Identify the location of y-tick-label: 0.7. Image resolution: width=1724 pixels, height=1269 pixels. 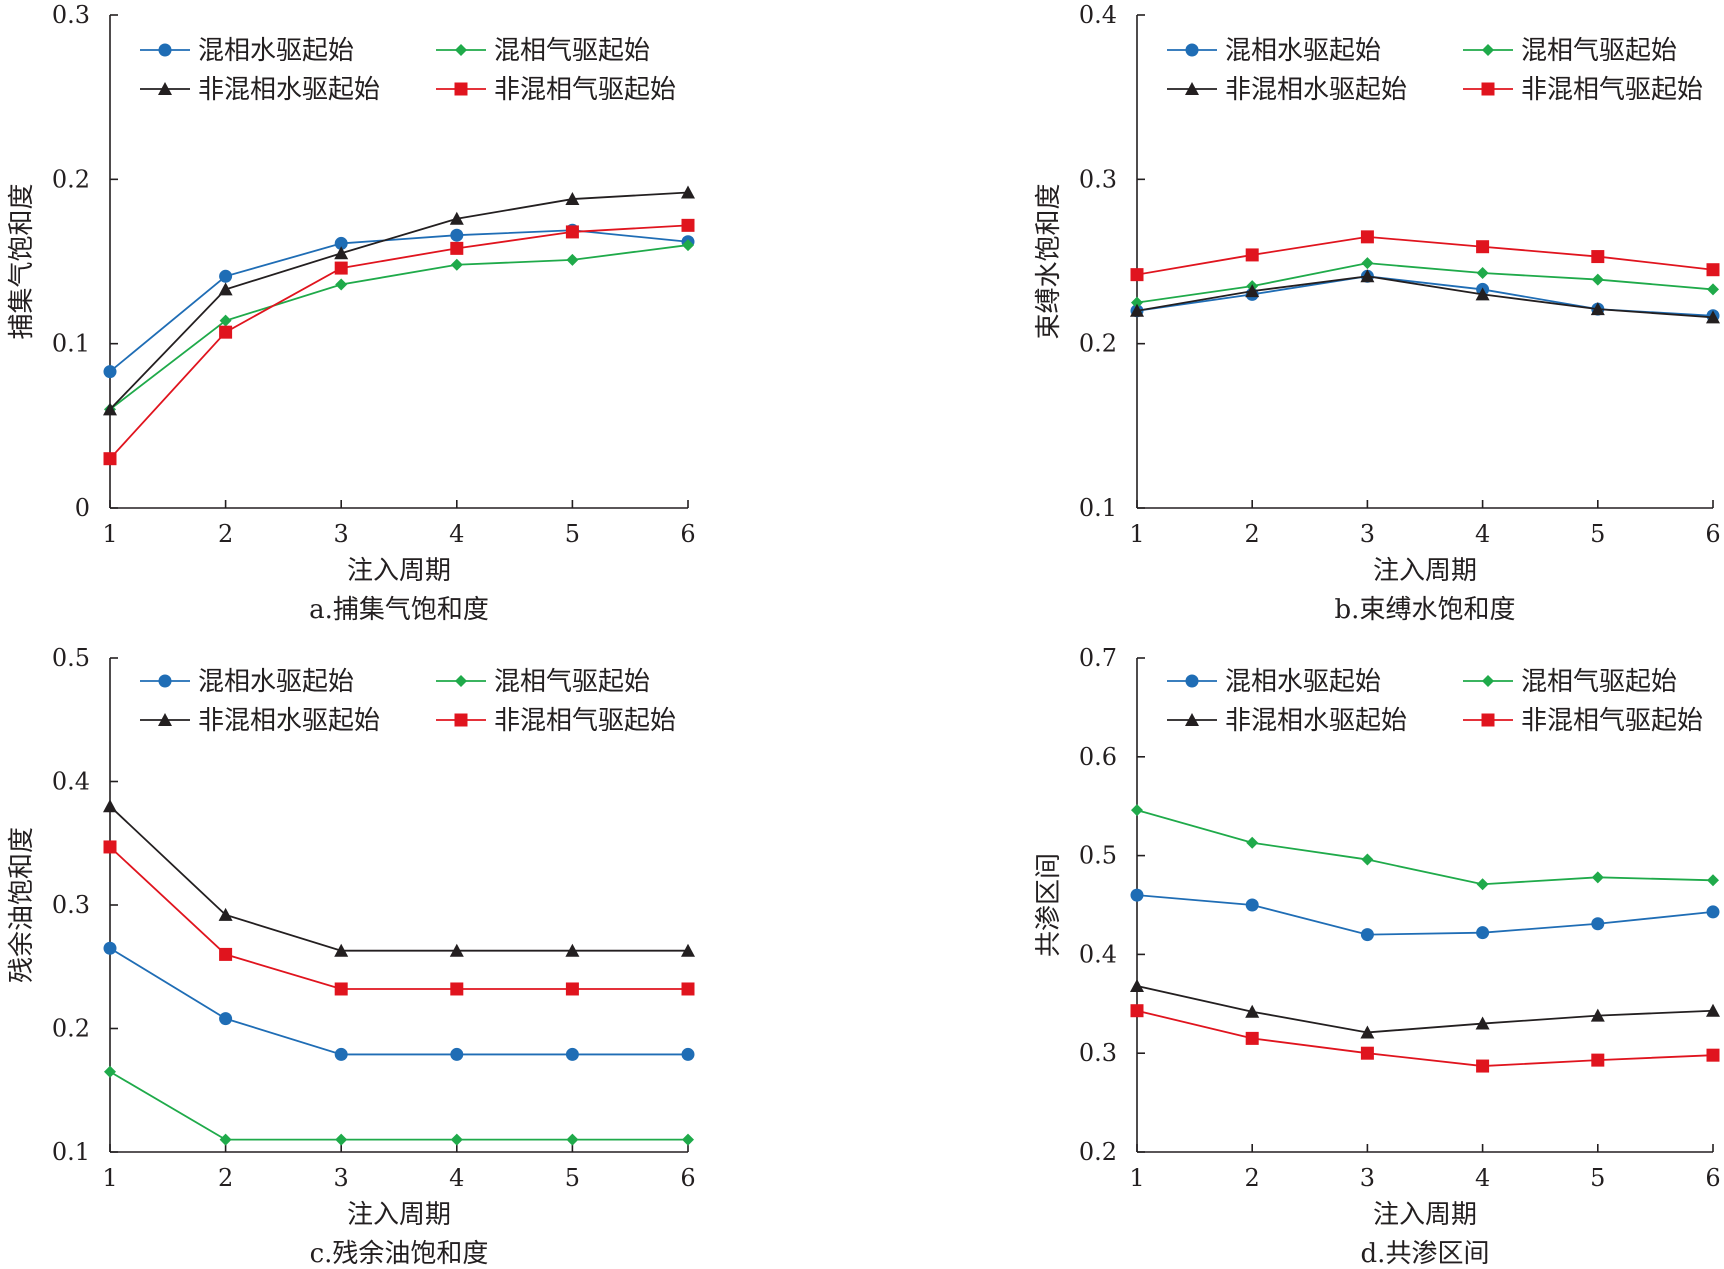
(1098, 658).